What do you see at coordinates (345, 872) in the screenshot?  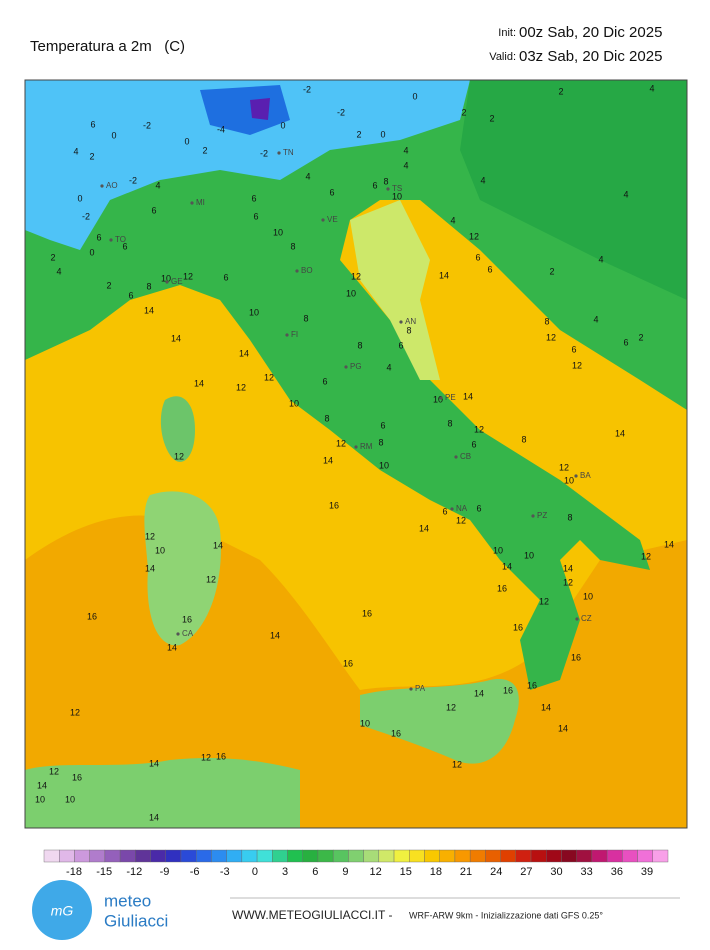 I see `colorbar-tick-label: 9` at bounding box center [345, 872].